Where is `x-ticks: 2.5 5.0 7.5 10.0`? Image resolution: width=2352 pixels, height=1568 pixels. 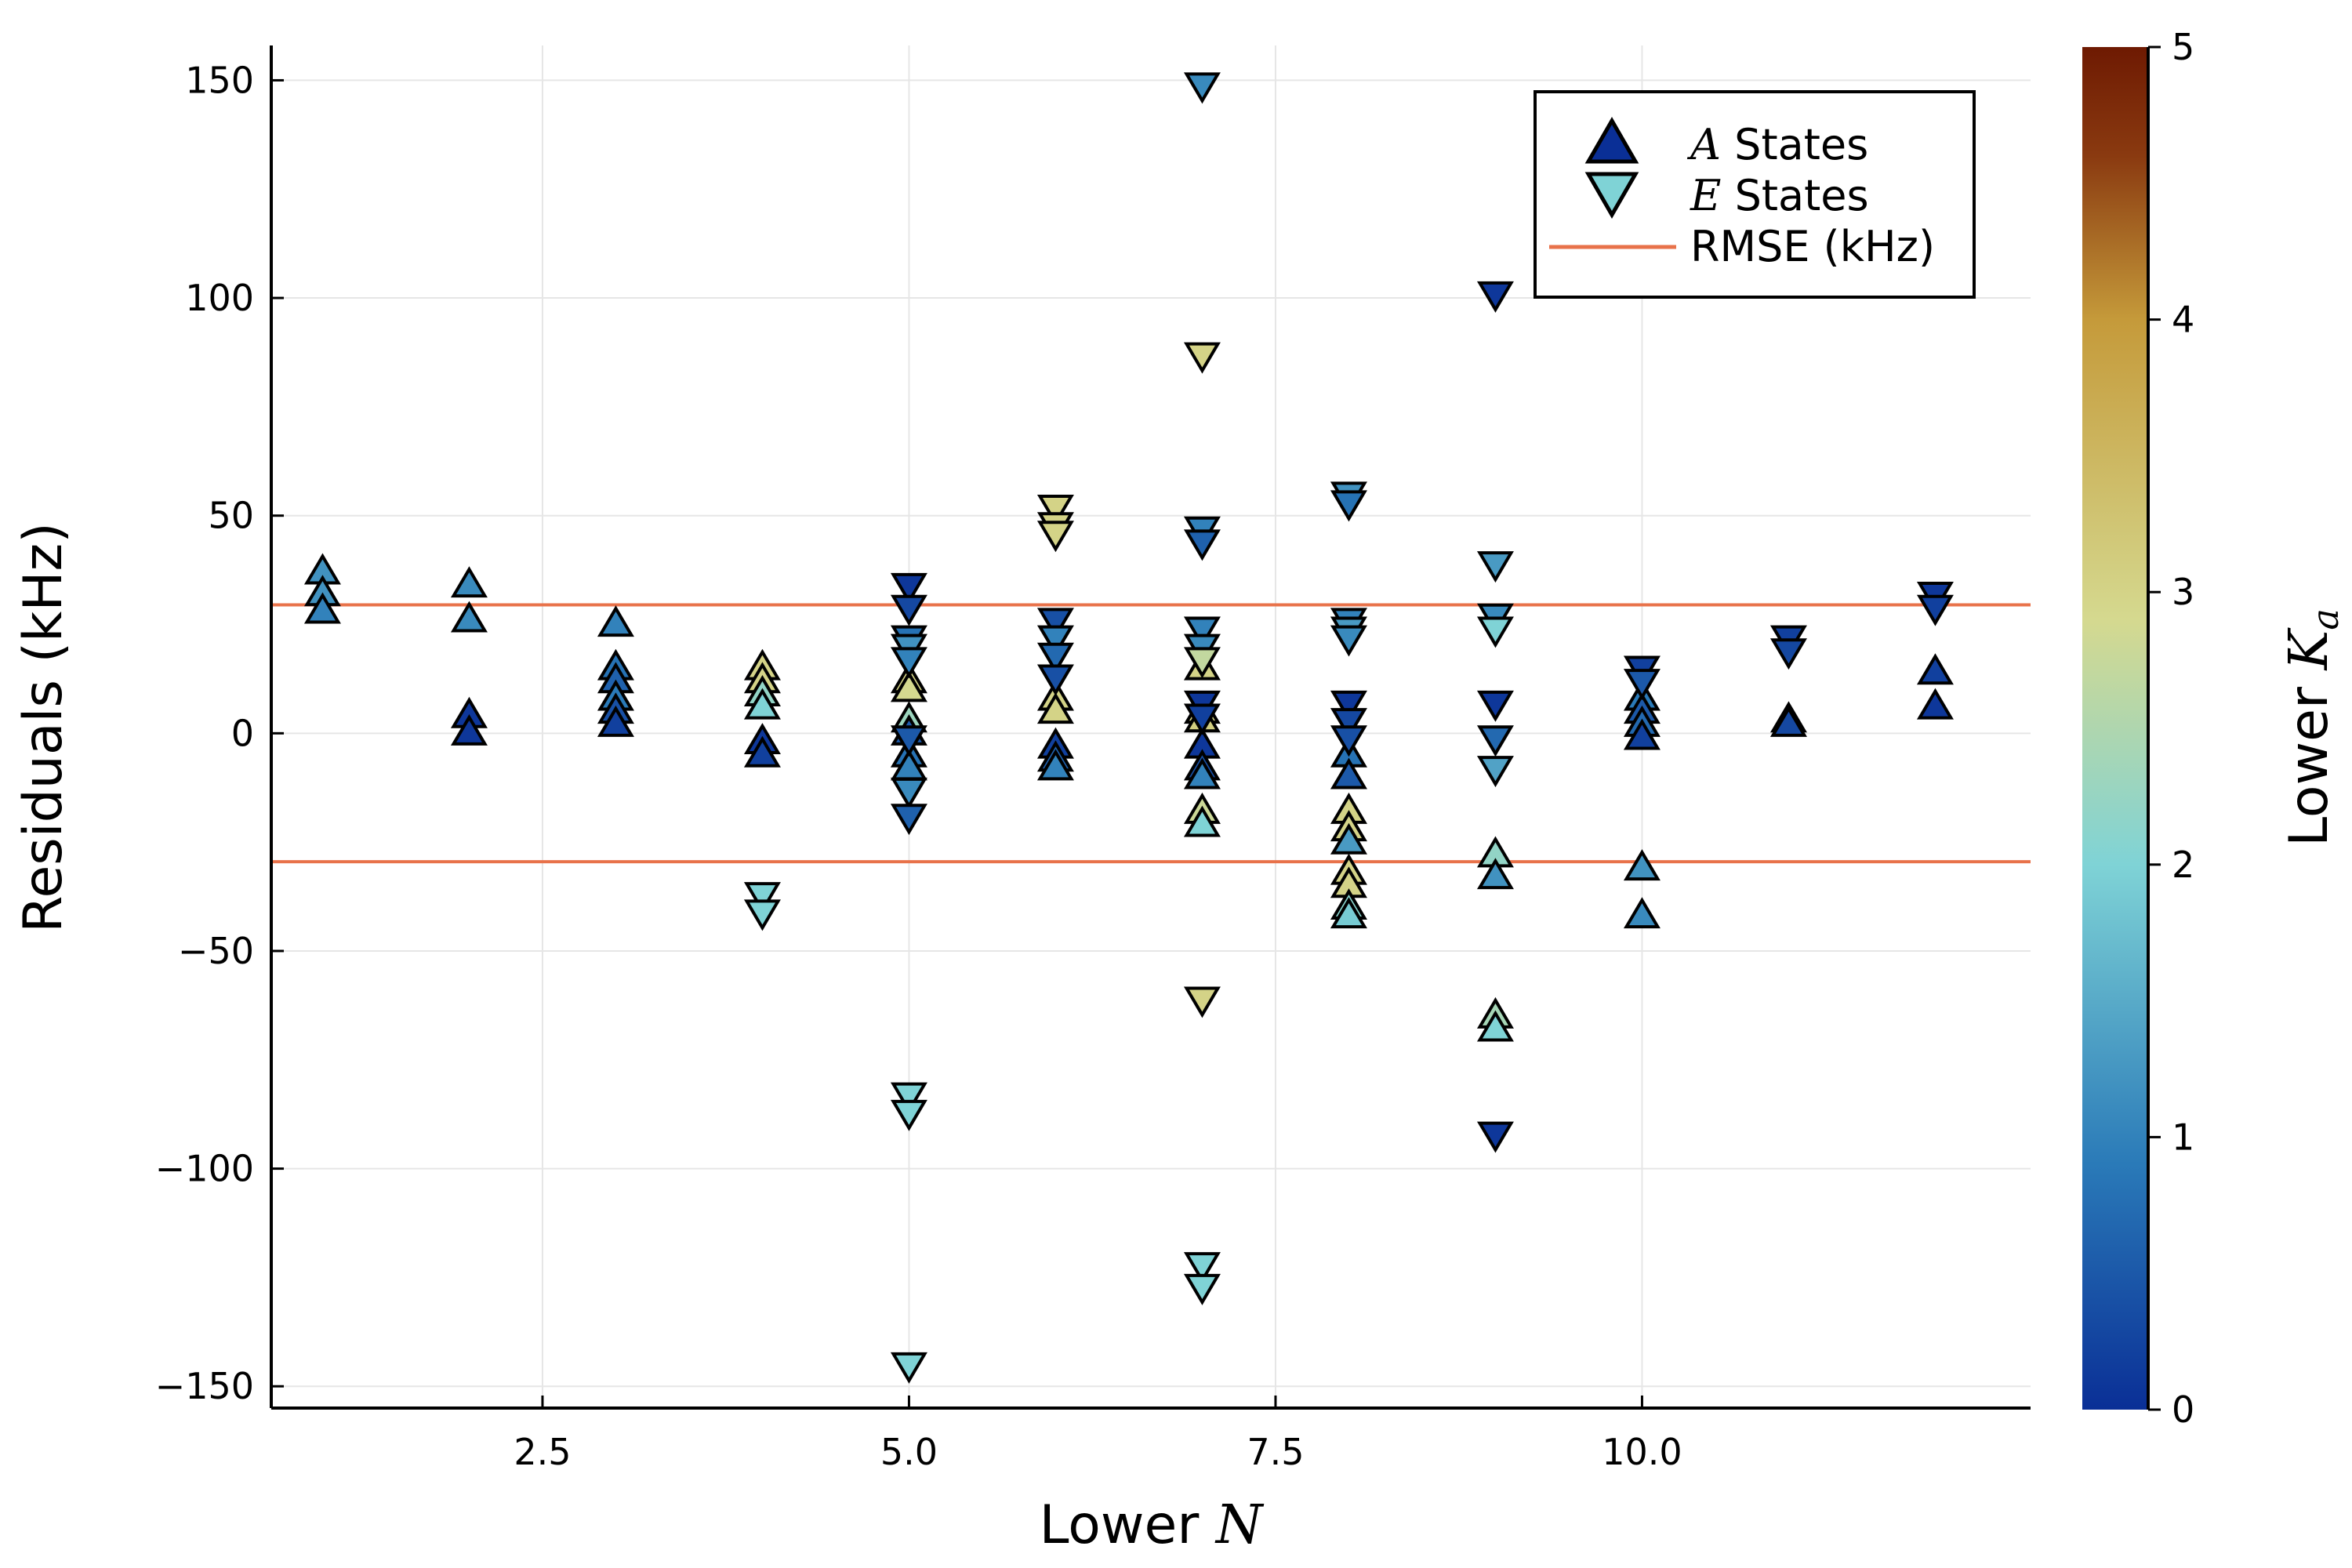 x-ticks: 2.5 5.0 7.5 10.0 is located at coordinates (1098, 1434).